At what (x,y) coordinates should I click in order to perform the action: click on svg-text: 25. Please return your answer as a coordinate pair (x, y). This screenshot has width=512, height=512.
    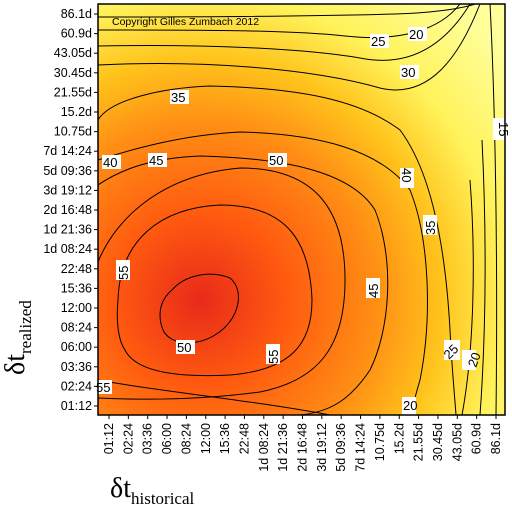
    Looking at the image, I should click on (378, 41).